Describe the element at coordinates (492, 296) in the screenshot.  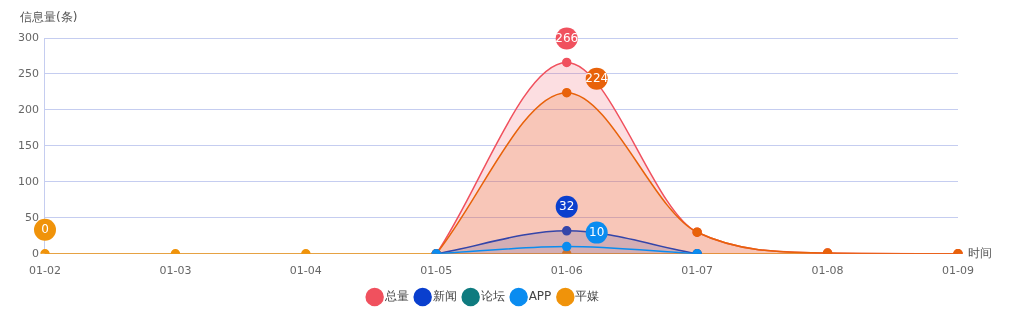
I see `legend-label: 论坛` at that location.